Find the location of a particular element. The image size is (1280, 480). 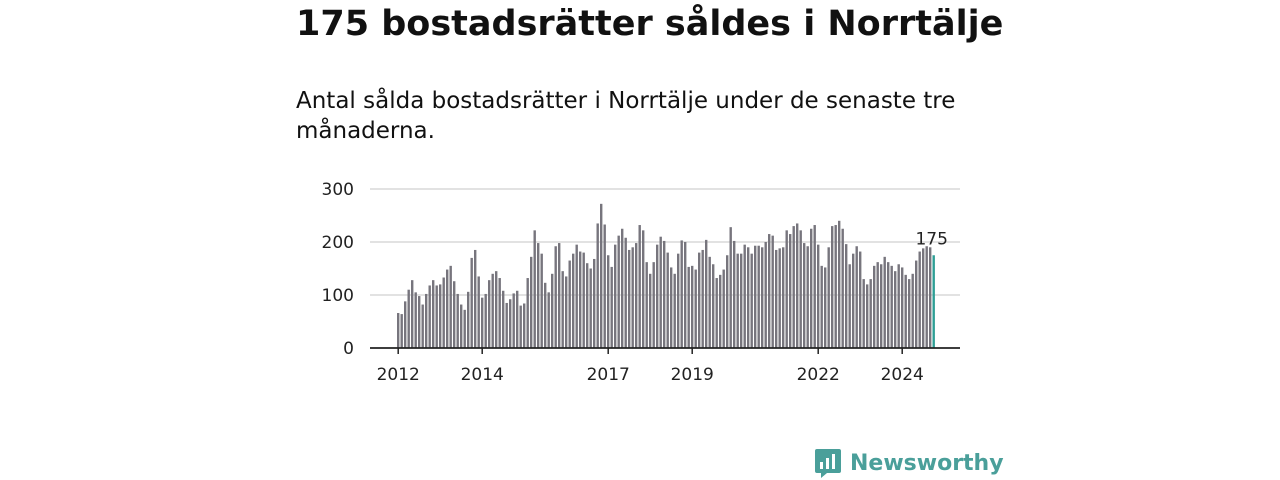

y-tick-label: 100 is located at coordinates (338, 296).